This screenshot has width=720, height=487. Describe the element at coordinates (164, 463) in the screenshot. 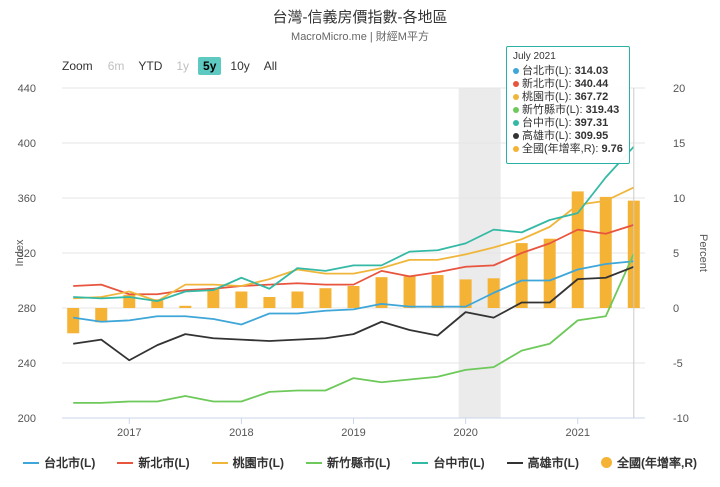

I see `legend-label: 新北市(L)` at that location.